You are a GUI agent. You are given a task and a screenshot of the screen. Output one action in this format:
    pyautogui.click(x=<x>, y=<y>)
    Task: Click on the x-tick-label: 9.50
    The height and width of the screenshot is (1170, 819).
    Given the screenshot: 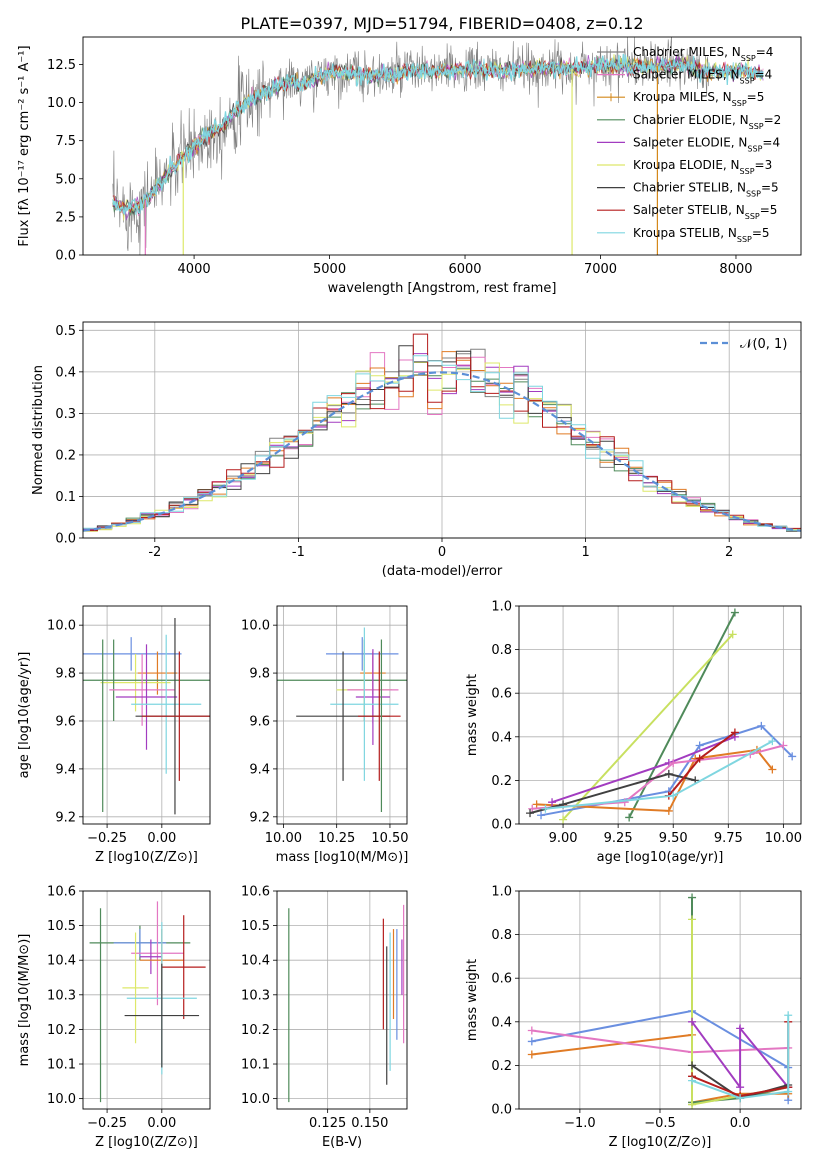 What is the action you would take?
    pyautogui.click(x=673, y=838)
    